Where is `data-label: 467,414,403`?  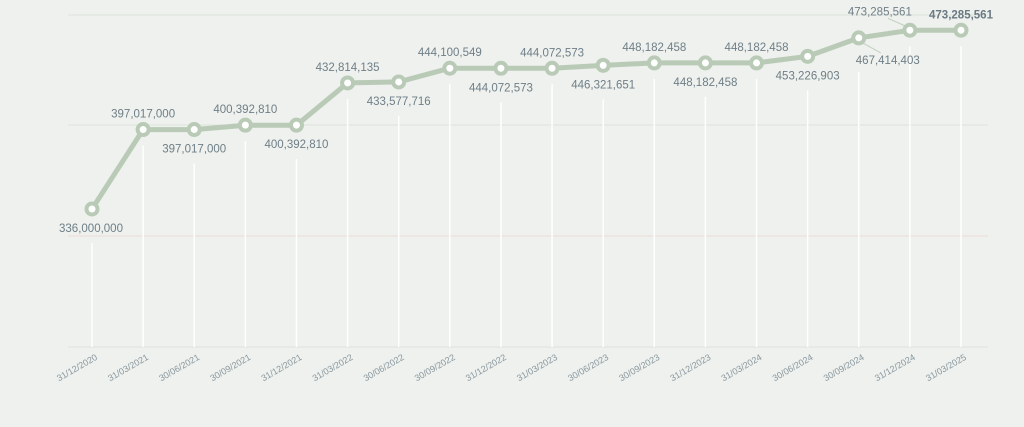
data-label: 467,414,403 is located at coordinates (888, 61).